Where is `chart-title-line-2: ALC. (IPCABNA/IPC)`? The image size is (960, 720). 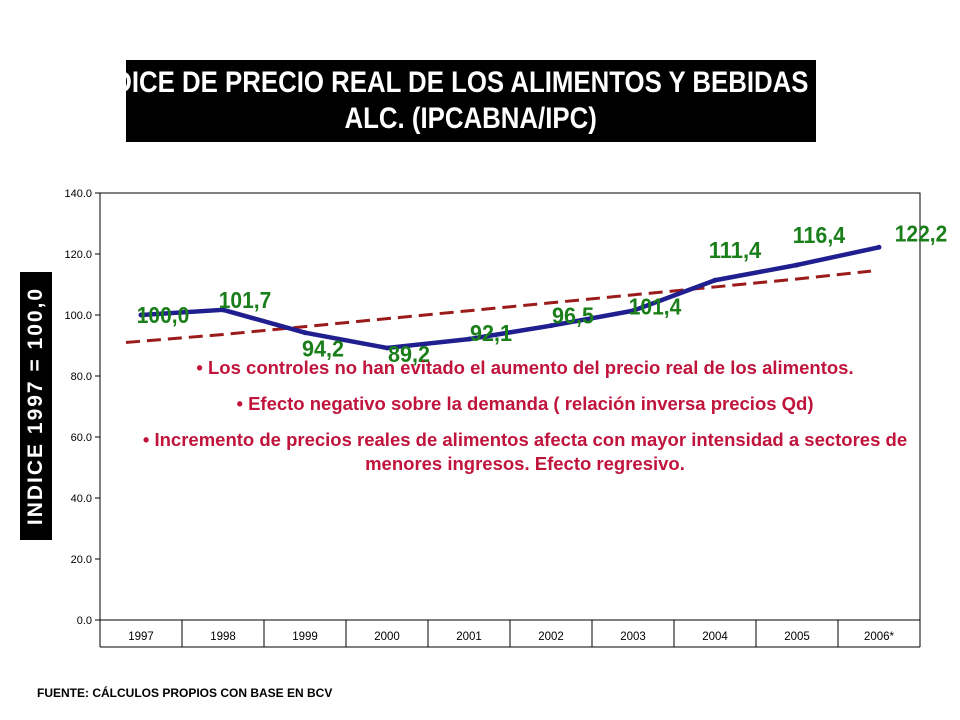
chart-title-line-2: ALC. (IPCABNA/IPC) is located at coordinates (471, 118).